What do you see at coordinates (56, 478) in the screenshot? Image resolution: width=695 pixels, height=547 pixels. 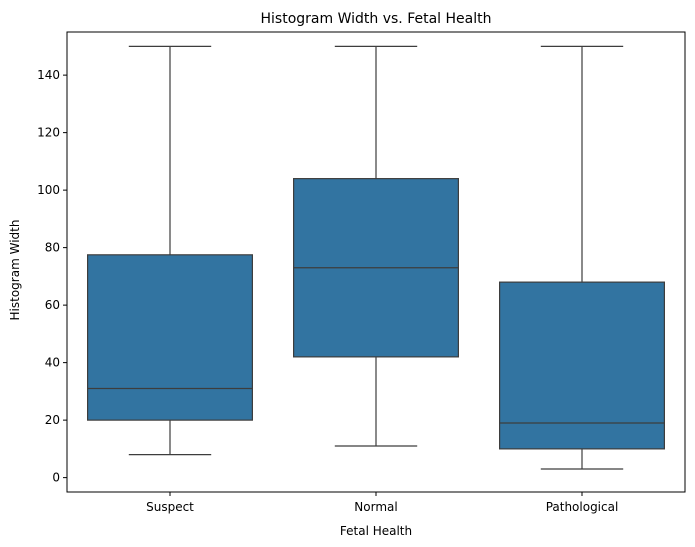 I see `y-tick-label: 0` at bounding box center [56, 478].